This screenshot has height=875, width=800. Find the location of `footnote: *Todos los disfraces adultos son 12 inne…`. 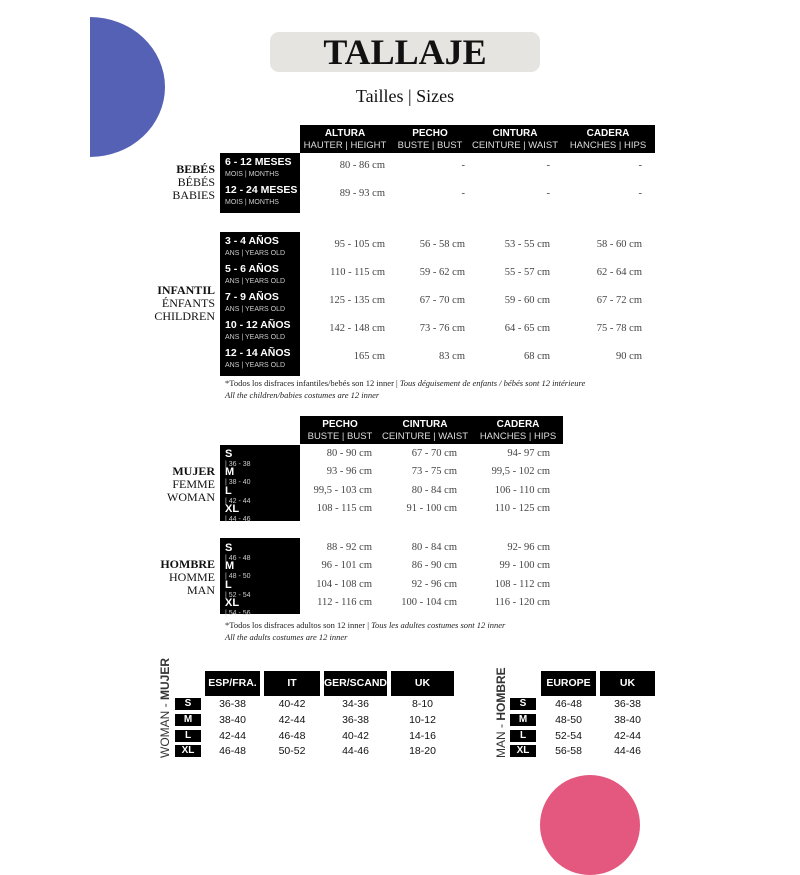

footnote: *Todos los disfraces adultos son 12 inne… is located at coordinates (365, 631).